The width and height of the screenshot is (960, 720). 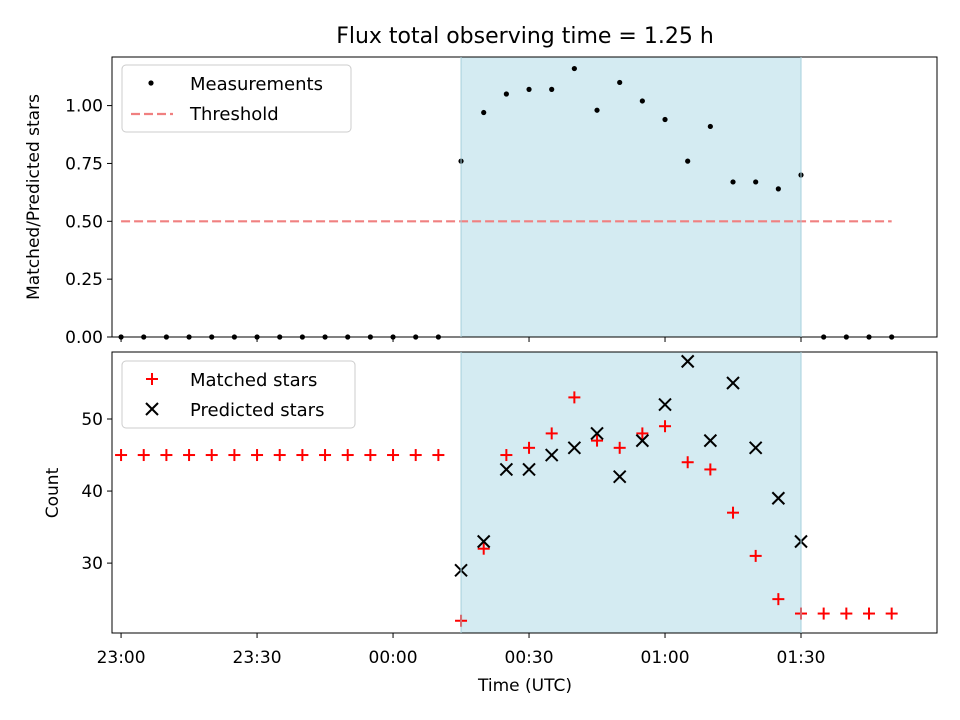 I want to click on legend-measurements-label: Measurements, so click(x=256, y=84).